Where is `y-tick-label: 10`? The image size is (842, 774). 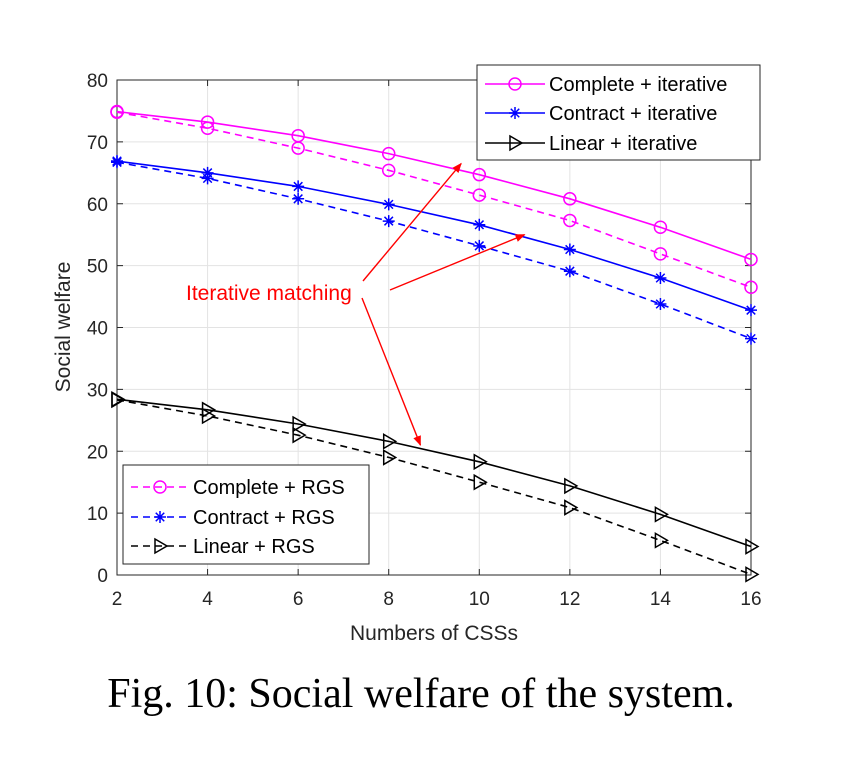
y-tick-label: 10 is located at coordinates (97, 514).